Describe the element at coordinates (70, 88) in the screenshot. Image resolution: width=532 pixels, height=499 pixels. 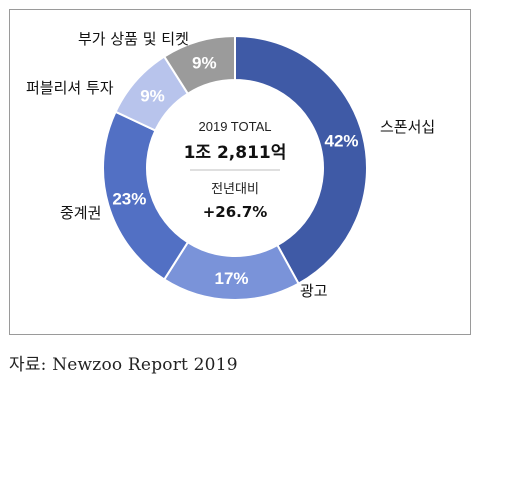
I see `category-label-publisher-investment: 퍼블리셔 투자` at that location.